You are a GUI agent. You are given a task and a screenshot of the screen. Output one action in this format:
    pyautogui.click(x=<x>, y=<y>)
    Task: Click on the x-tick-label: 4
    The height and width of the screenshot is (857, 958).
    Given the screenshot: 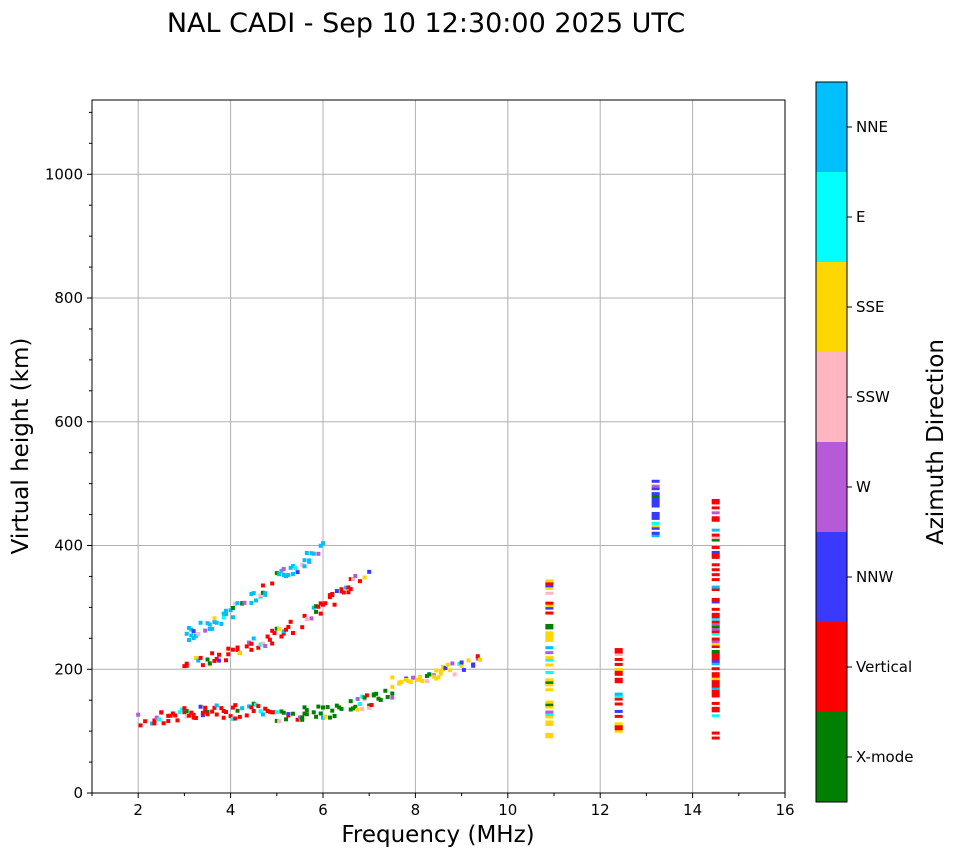 What is the action you would take?
    pyautogui.click(x=231, y=810)
    